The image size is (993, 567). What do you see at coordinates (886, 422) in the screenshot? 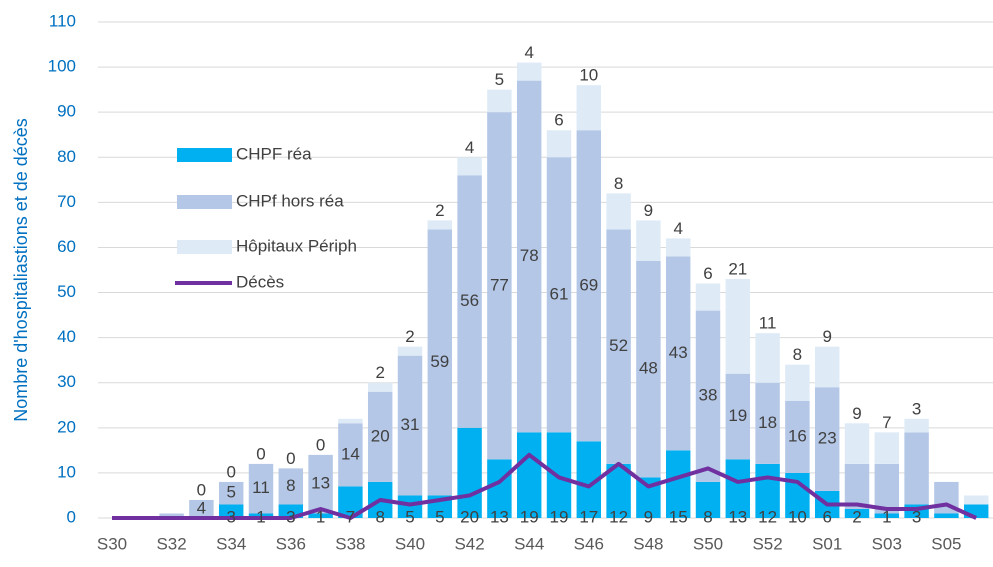
I see `data-label: 7` at bounding box center [886, 422].